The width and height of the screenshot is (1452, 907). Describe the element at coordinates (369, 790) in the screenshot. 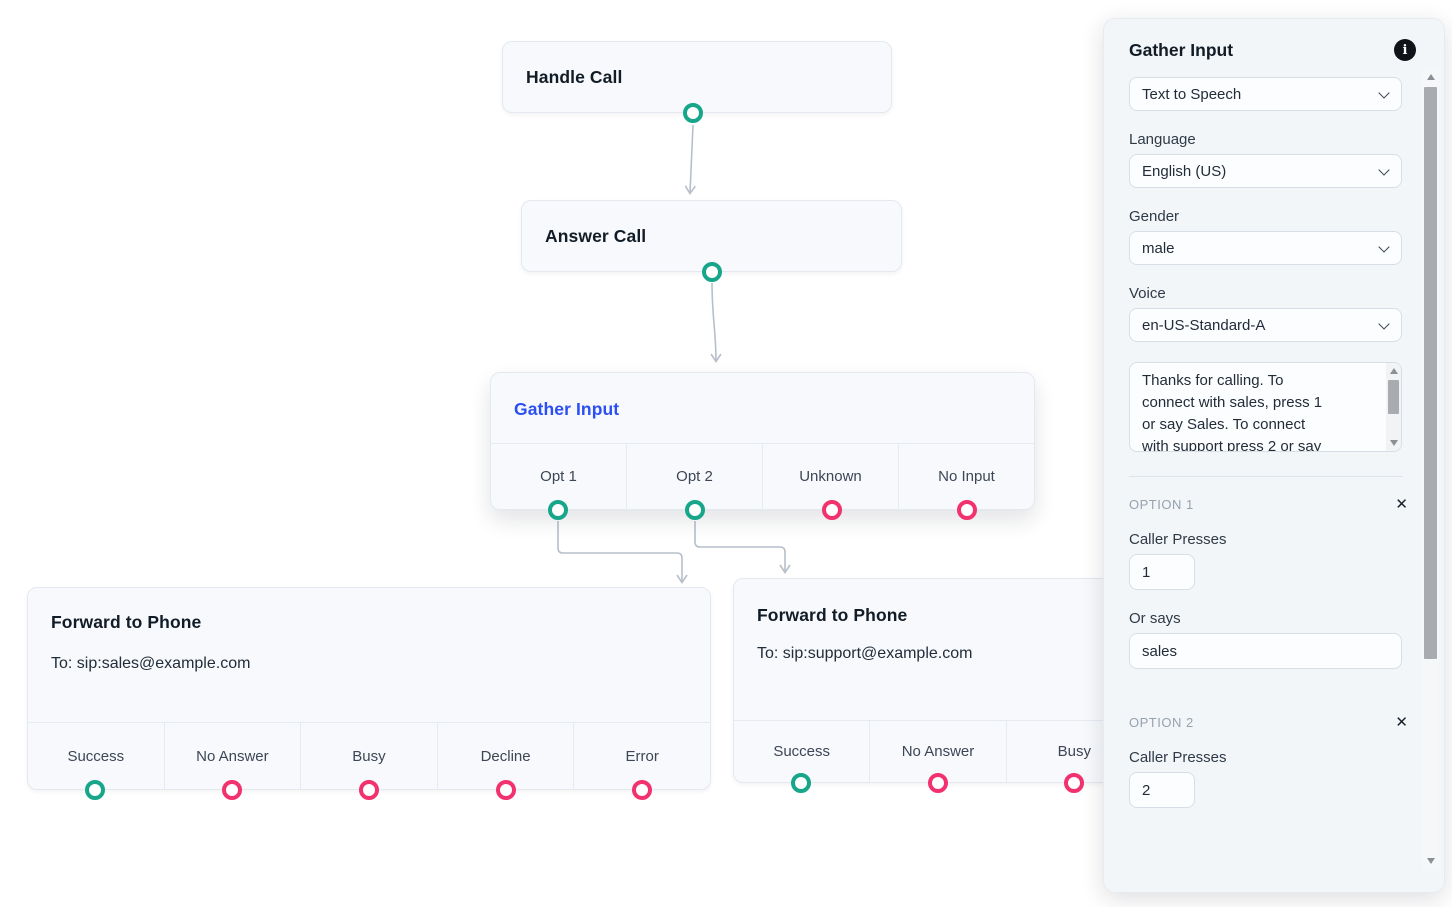

I see `port-sales-busy` at that location.